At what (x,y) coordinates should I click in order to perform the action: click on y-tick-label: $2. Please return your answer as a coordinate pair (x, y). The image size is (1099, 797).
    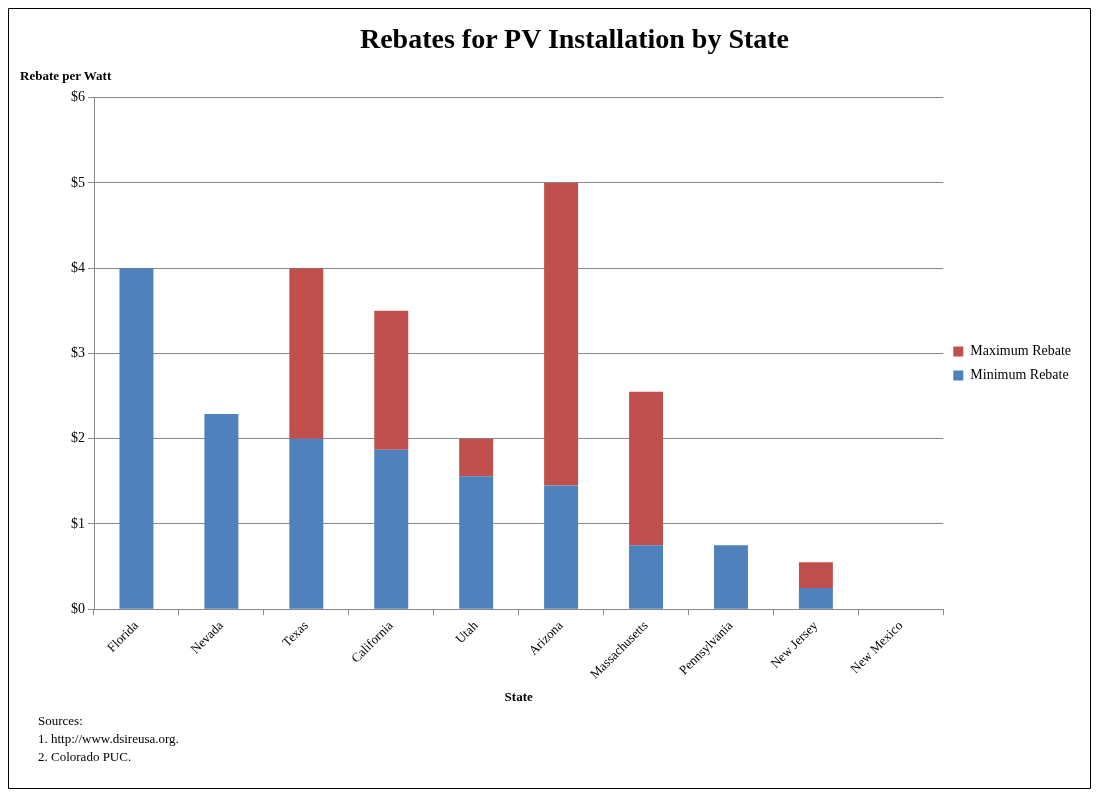
    Looking at the image, I should click on (78, 438).